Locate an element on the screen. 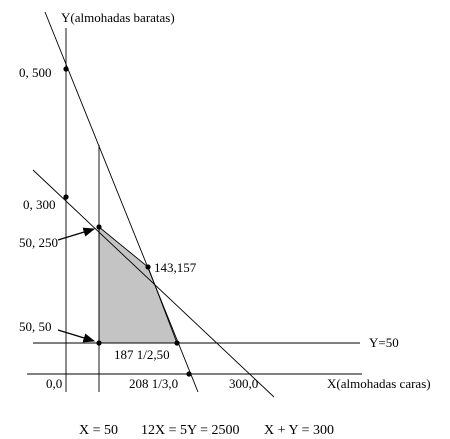 The height and width of the screenshot is (439, 450). x-axis-label: X(almohadas caras) is located at coordinates (379, 383).